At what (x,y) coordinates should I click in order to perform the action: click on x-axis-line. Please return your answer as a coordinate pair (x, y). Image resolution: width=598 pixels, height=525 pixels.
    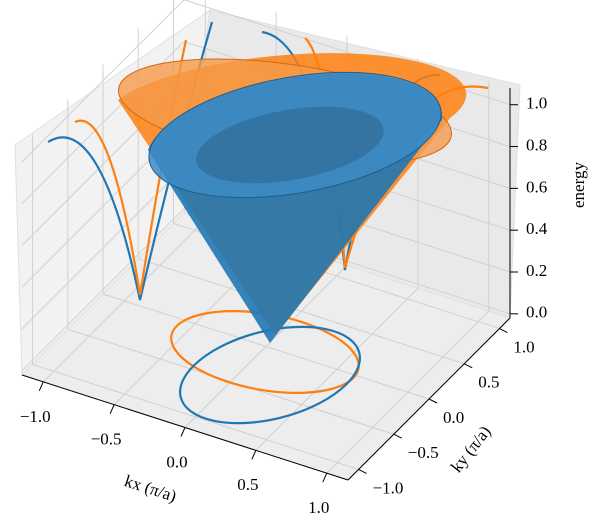
    Looking at the image, I should click on (185, 427).